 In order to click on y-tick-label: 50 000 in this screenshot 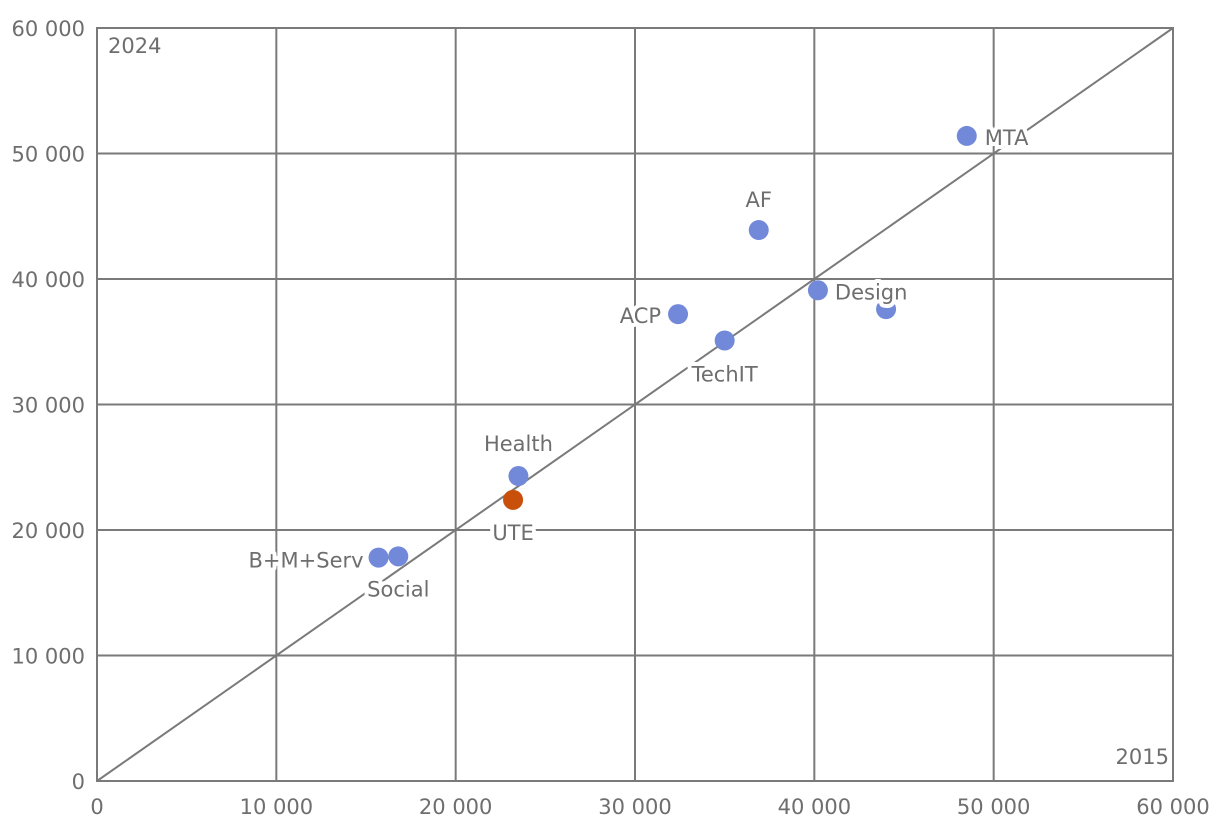, I will do `click(48, 155)`.